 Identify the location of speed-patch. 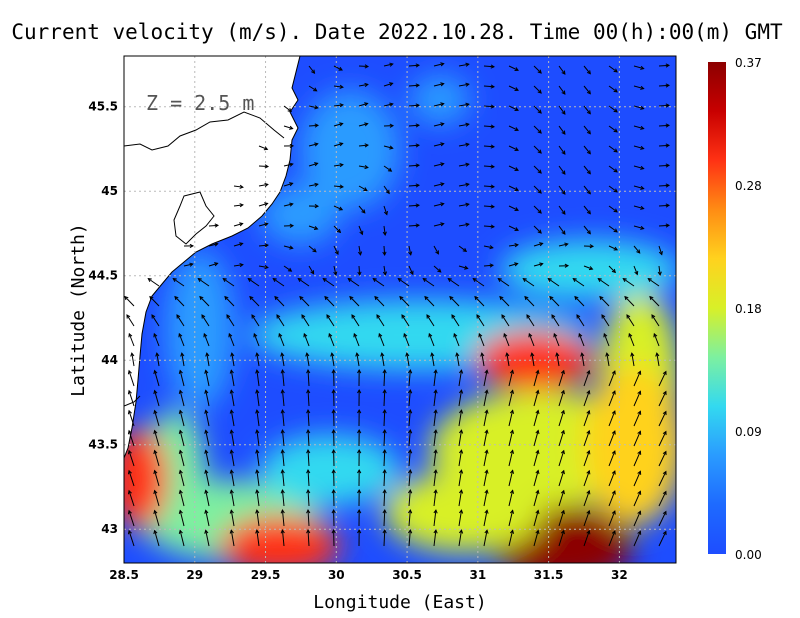
(588, 270).